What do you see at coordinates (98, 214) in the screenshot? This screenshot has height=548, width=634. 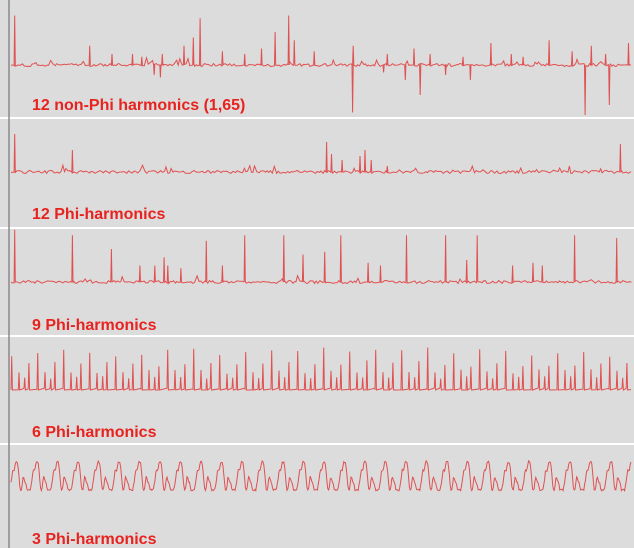 I see `label-12-phi: 12 Phi-harmonics` at bounding box center [98, 214].